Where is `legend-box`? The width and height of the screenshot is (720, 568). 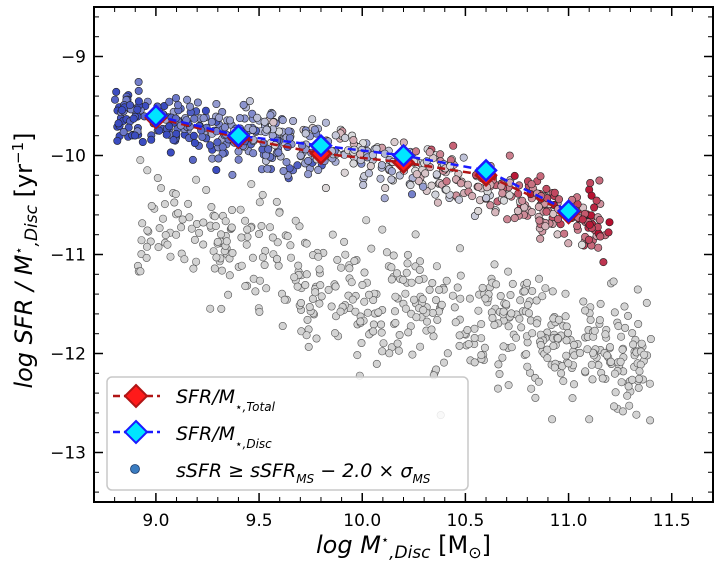
legend-box is located at coordinates (287, 433).